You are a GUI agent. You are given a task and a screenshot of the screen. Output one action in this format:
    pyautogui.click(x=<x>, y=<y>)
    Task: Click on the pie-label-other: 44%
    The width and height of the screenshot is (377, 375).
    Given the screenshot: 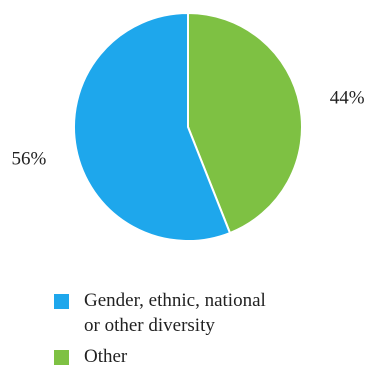 What is the action you would take?
    pyautogui.click(x=347, y=98)
    